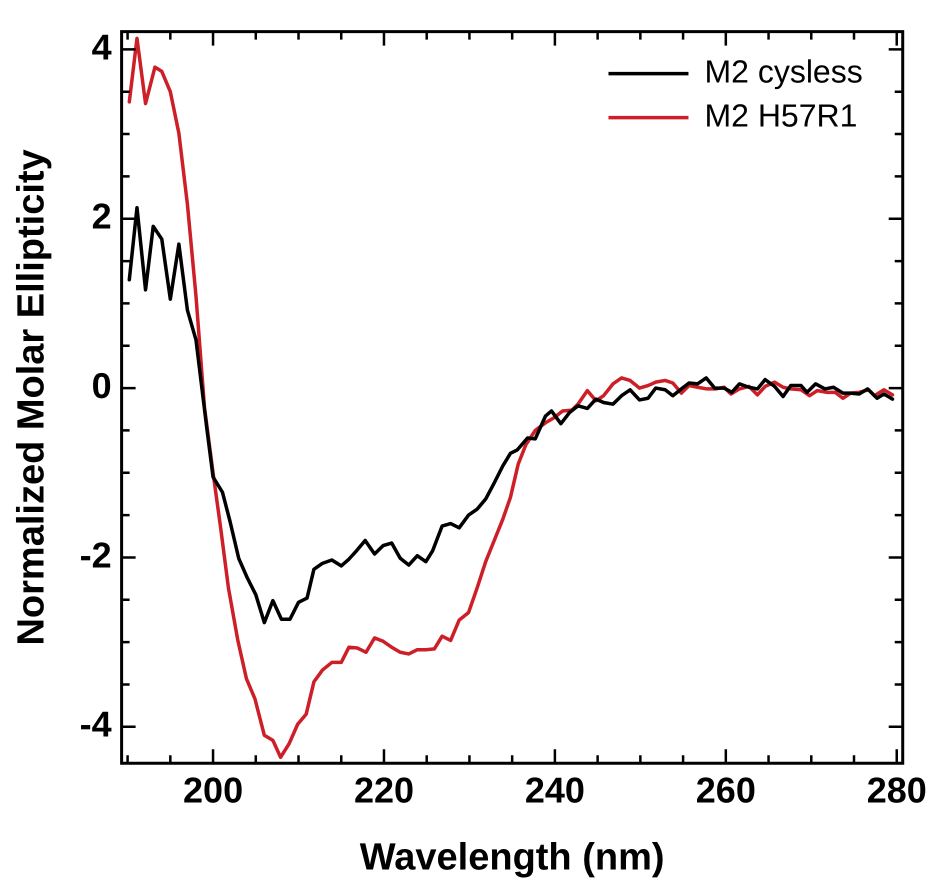 The image size is (935, 890). What do you see at coordinates (554, 790) in the screenshot?
I see `x-tick-label: 240` at bounding box center [554, 790].